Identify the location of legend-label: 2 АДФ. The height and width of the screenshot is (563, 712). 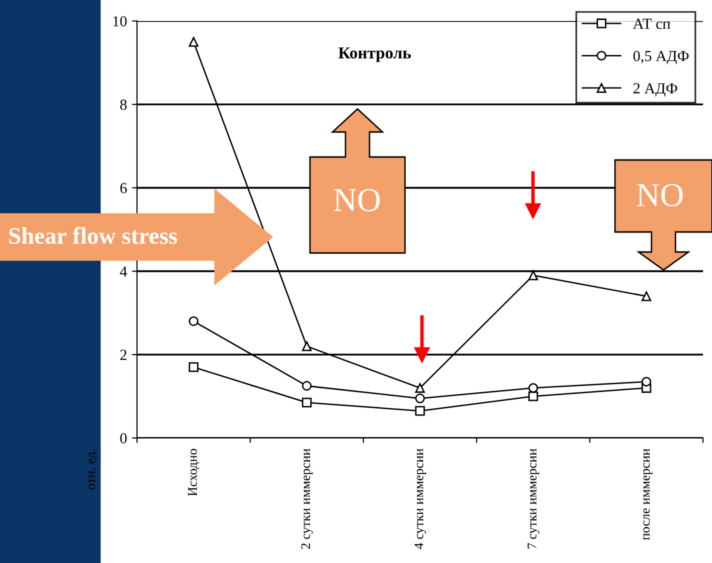
(655, 90).